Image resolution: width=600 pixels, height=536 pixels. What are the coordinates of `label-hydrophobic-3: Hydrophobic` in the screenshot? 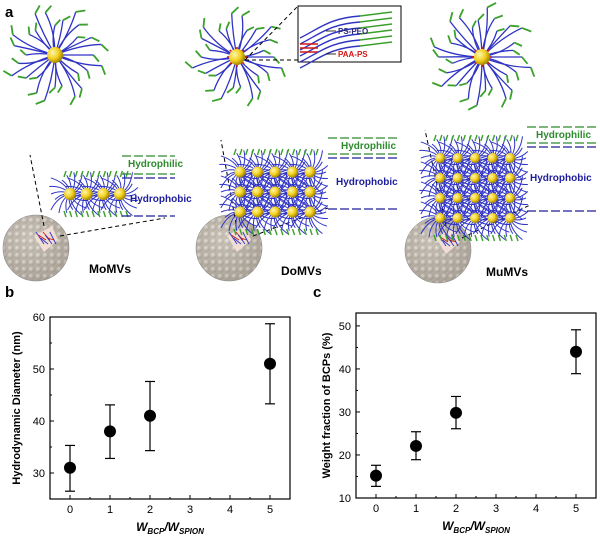 It's located at (561, 178).